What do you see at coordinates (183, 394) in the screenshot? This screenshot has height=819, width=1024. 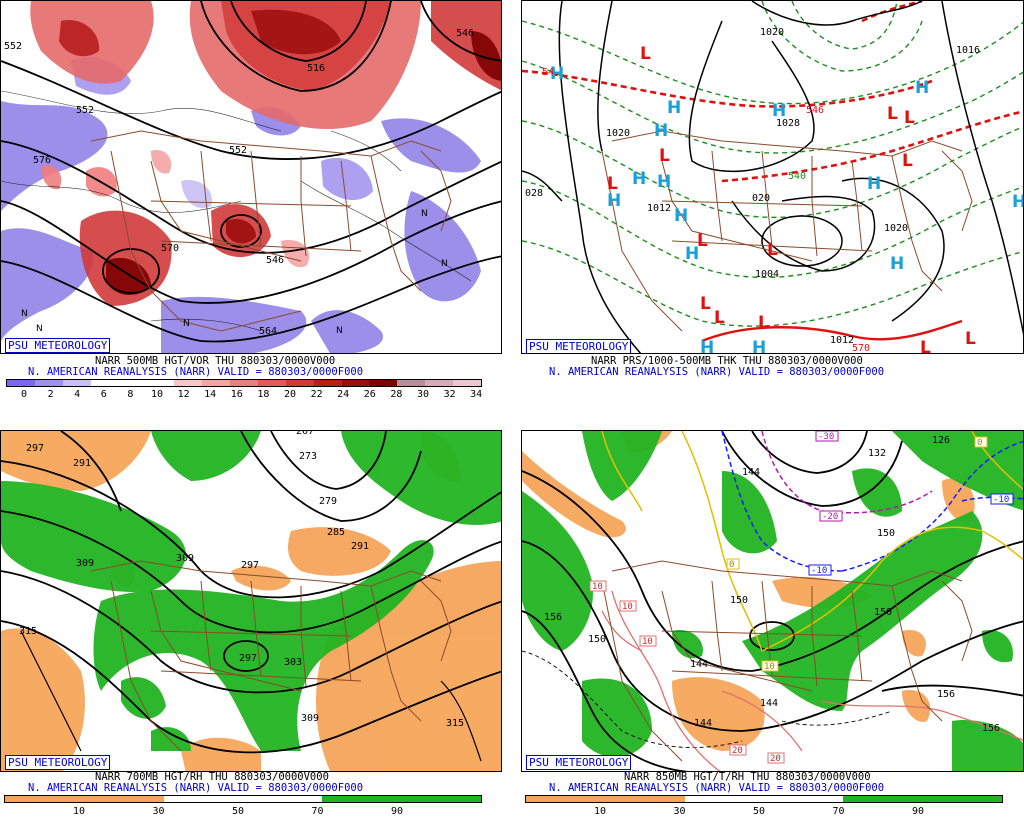 I see `tick-label: 12` at bounding box center [183, 394].